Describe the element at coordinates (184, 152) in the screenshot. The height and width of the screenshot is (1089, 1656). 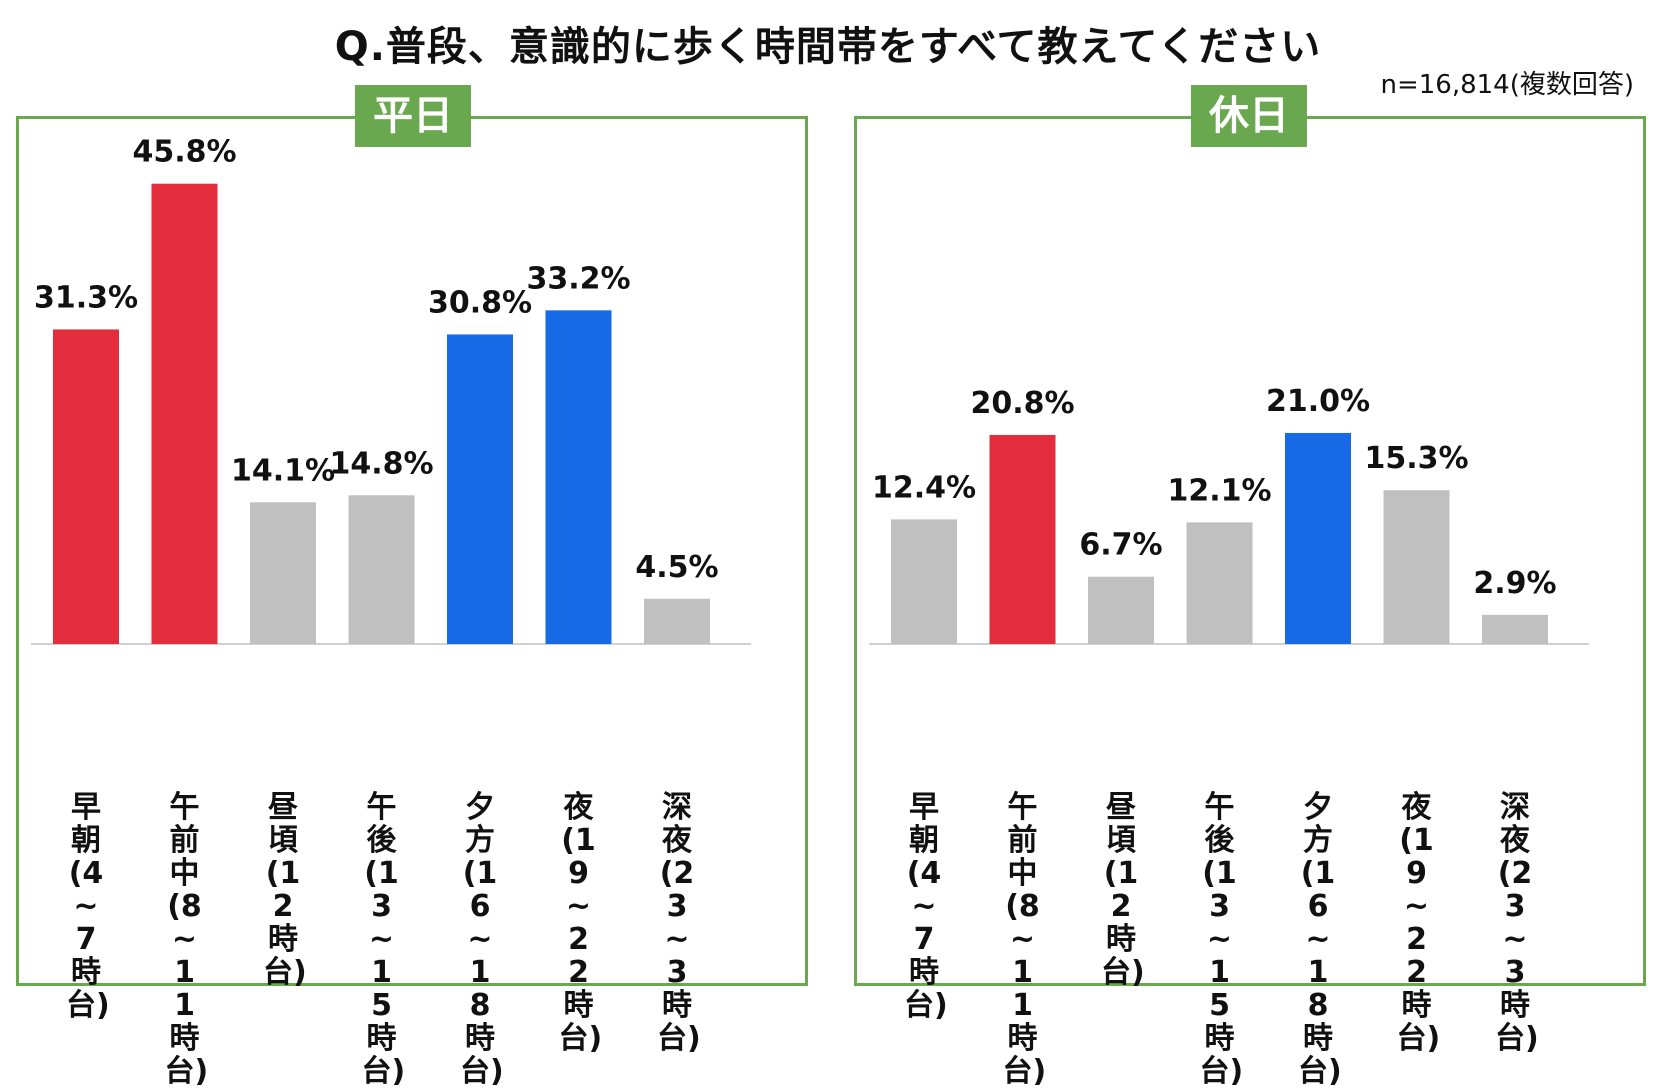
I see `data-label: 45.8%` at that location.